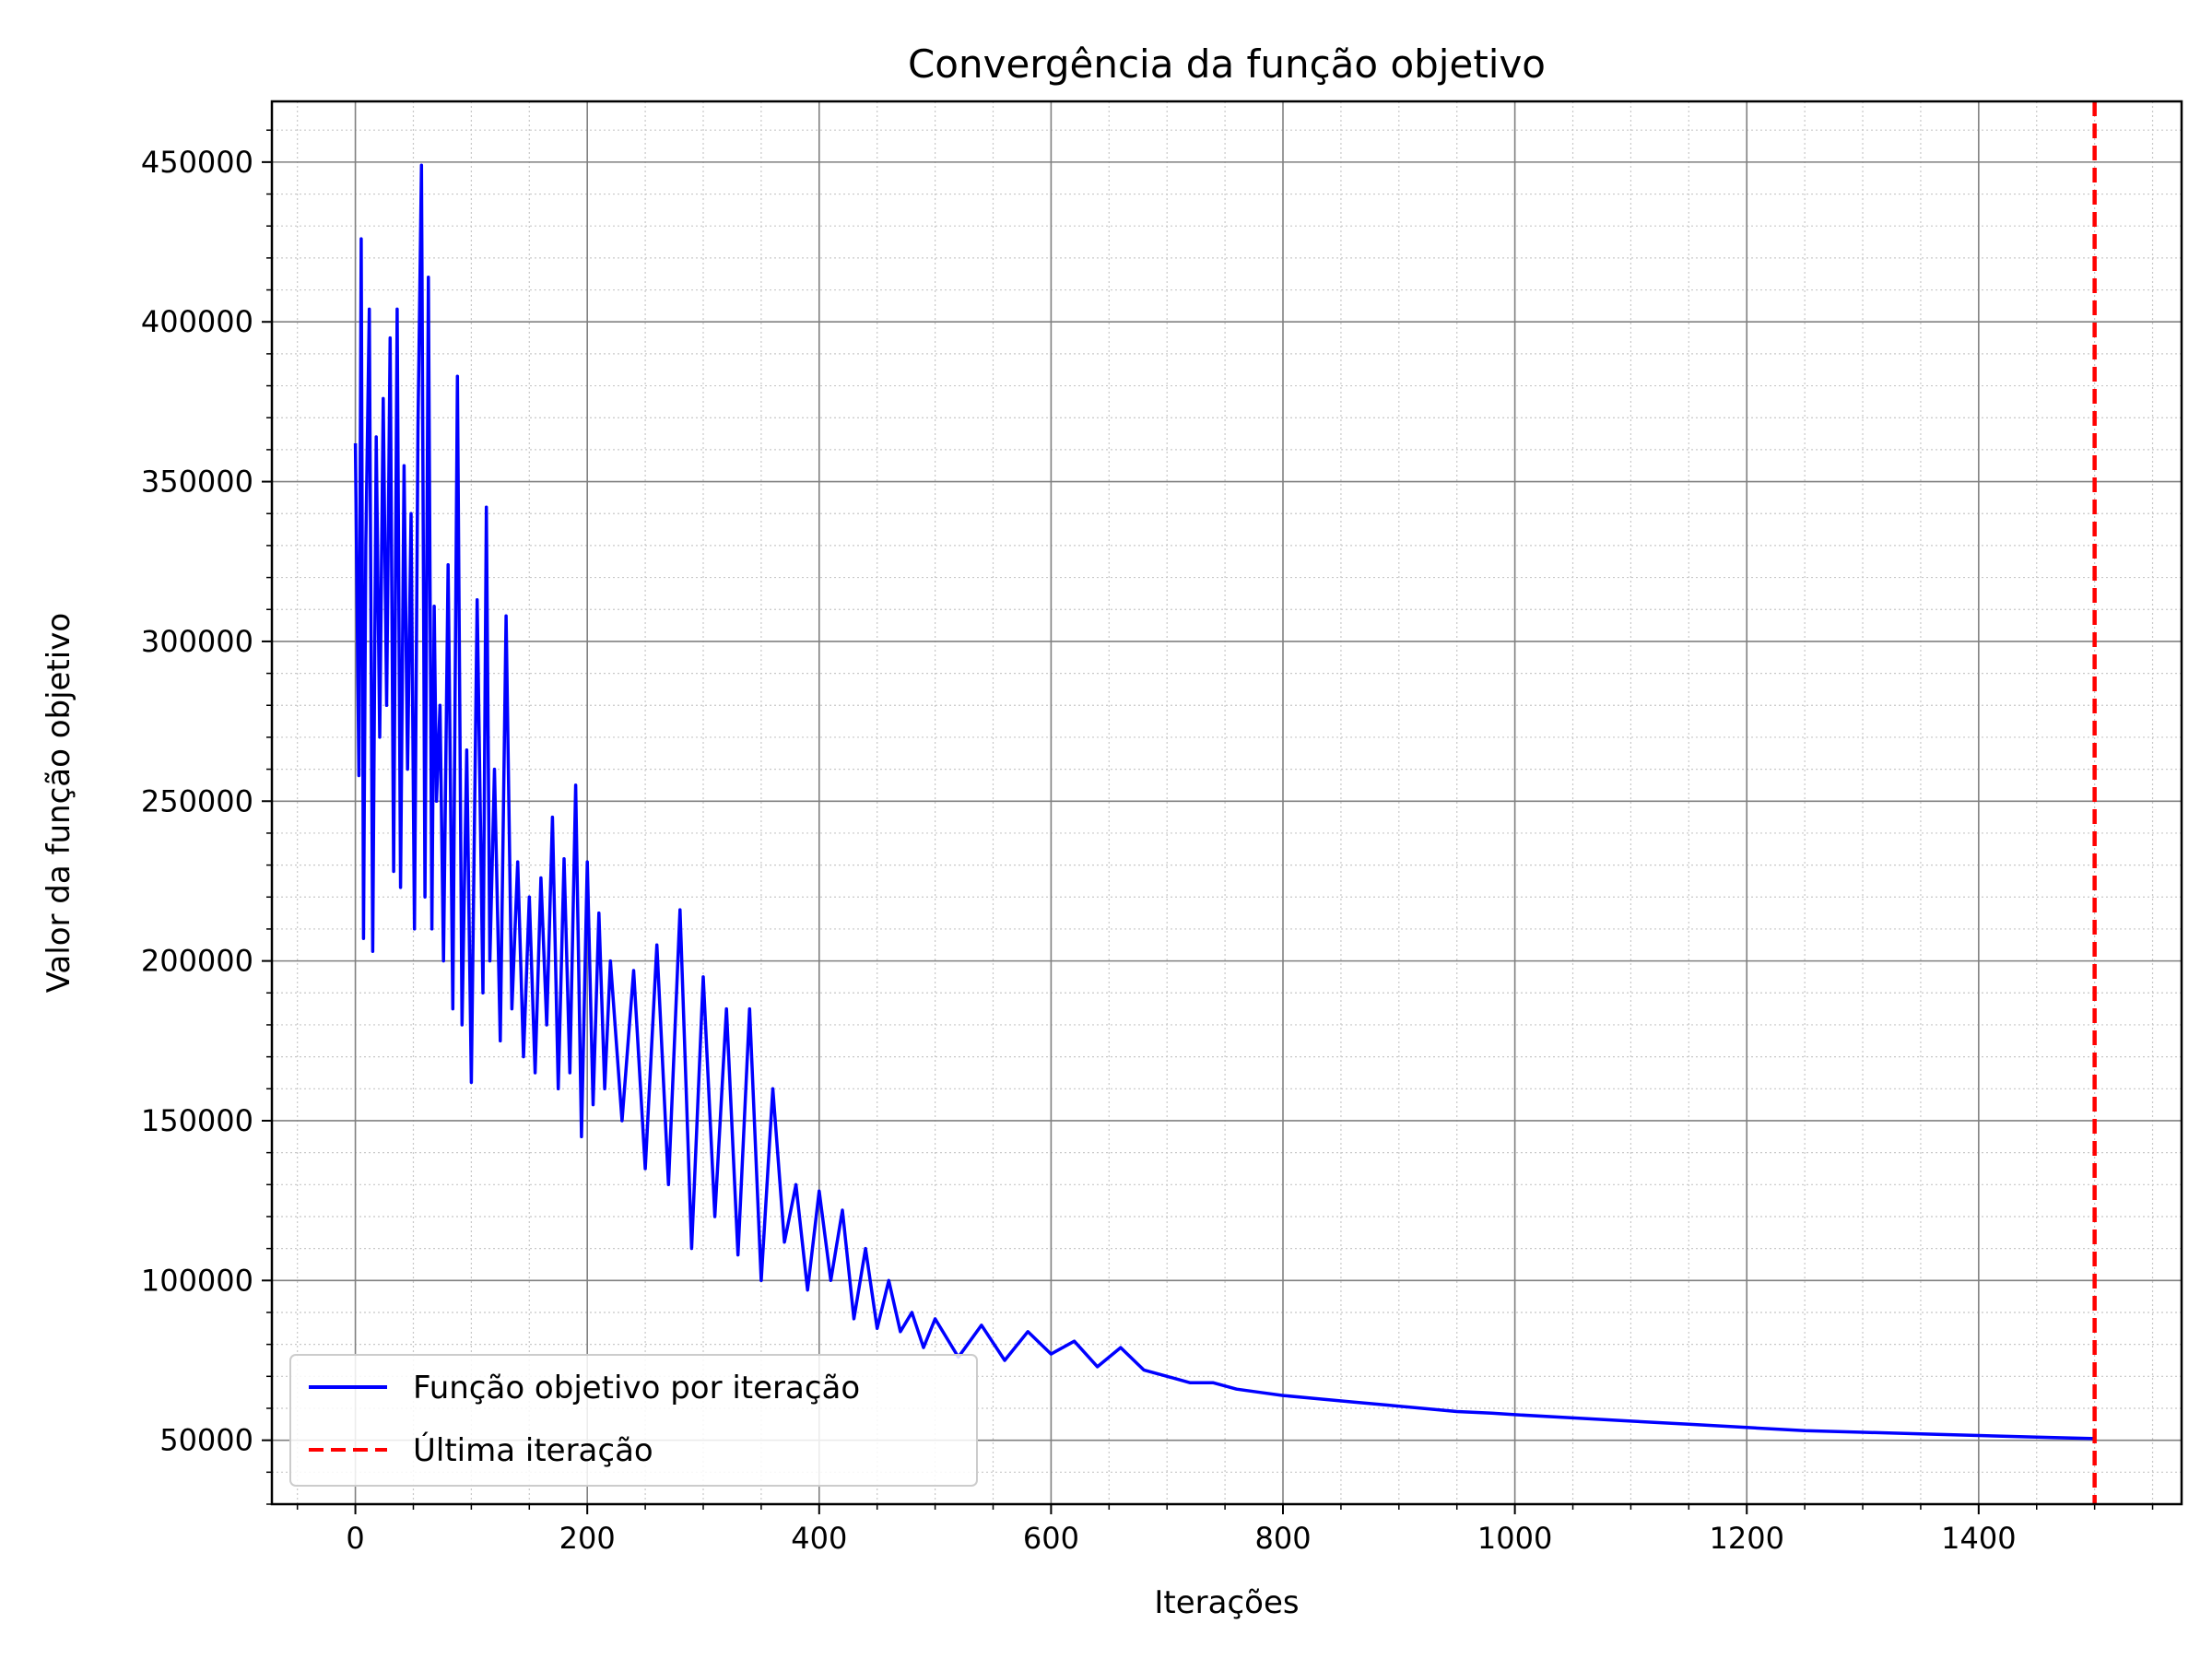  What do you see at coordinates (636, 1388) in the screenshot?
I see `legend-label-objective: Função objetivo por iteração` at bounding box center [636, 1388].